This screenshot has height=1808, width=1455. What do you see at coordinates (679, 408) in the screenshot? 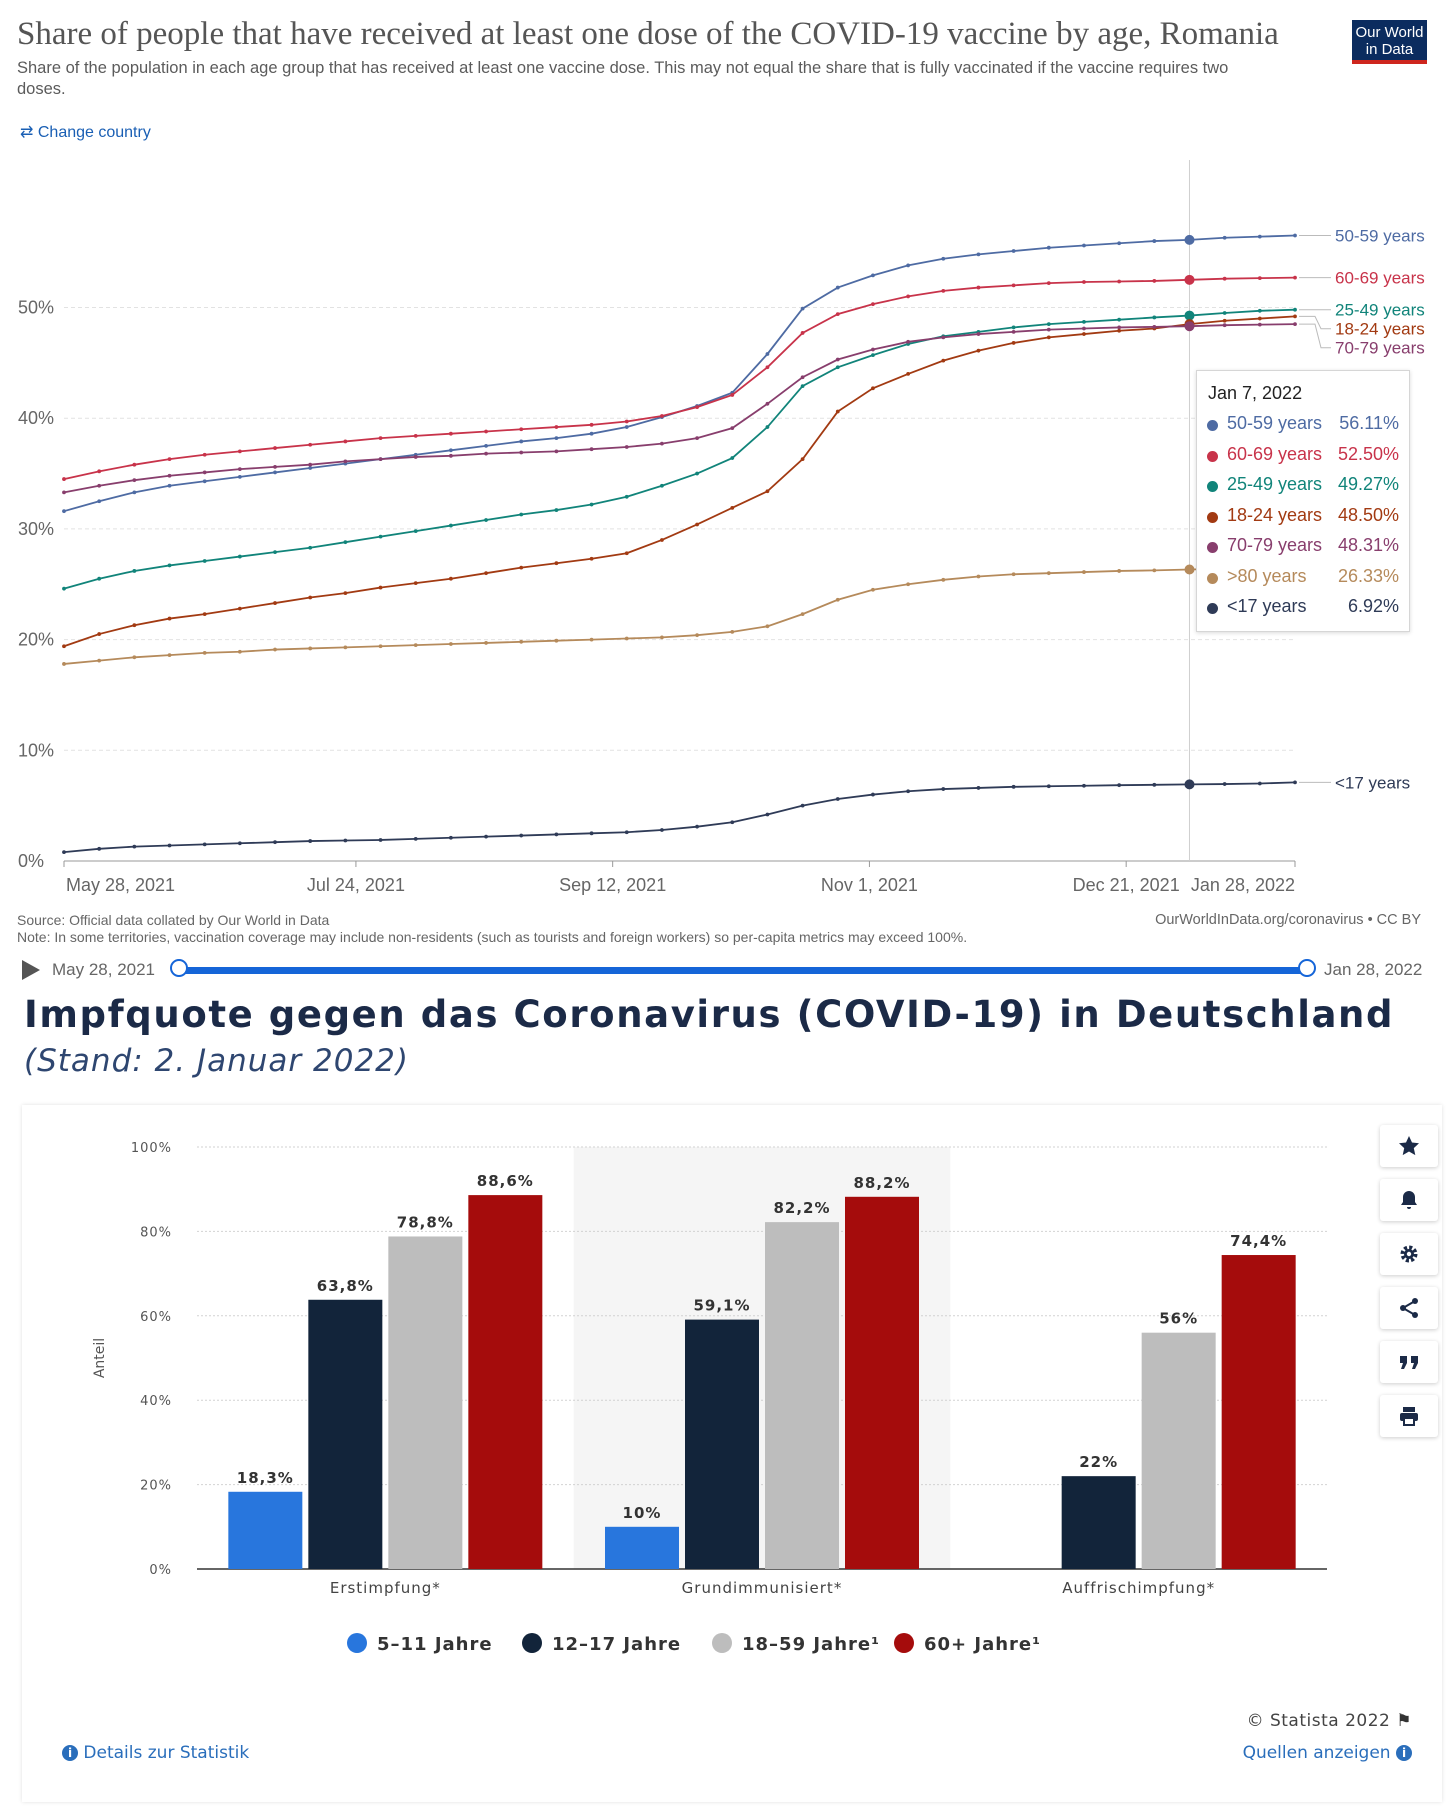
I see `series-line-70-79-years` at bounding box center [679, 408].